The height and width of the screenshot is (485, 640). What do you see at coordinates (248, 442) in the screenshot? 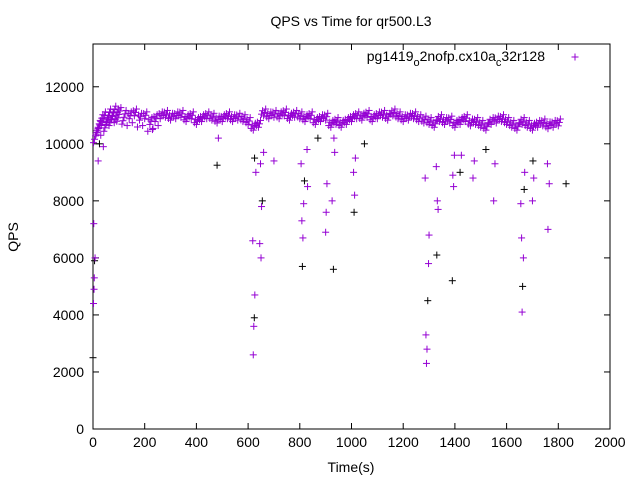
I see `x-tick-label: 600` at bounding box center [248, 442].